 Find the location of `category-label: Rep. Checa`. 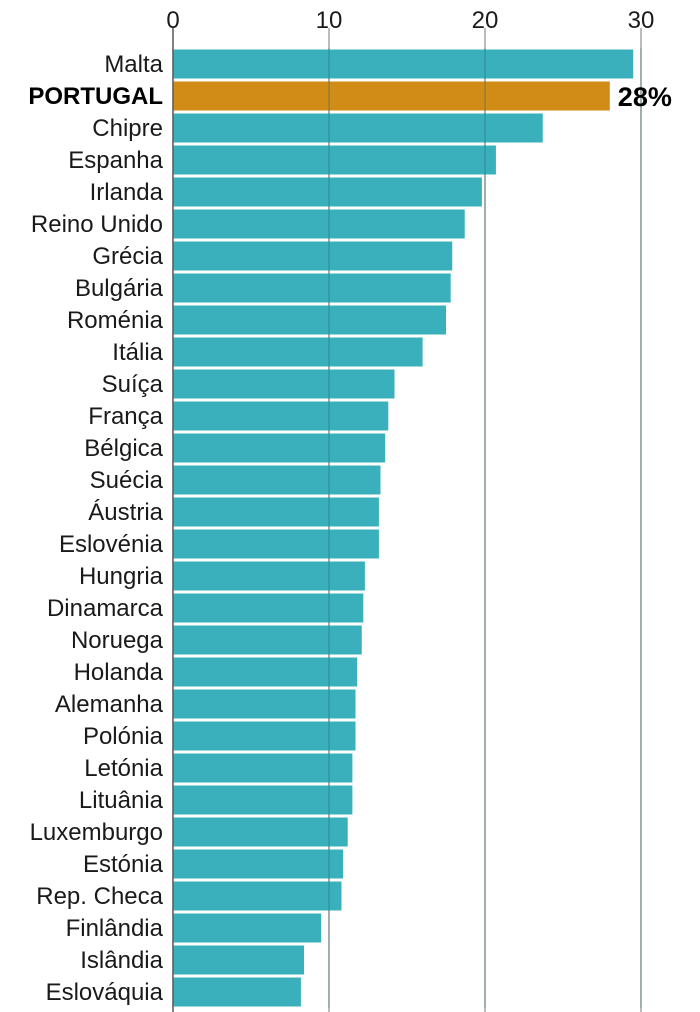

category-label: Rep. Checa is located at coordinates (99, 896).